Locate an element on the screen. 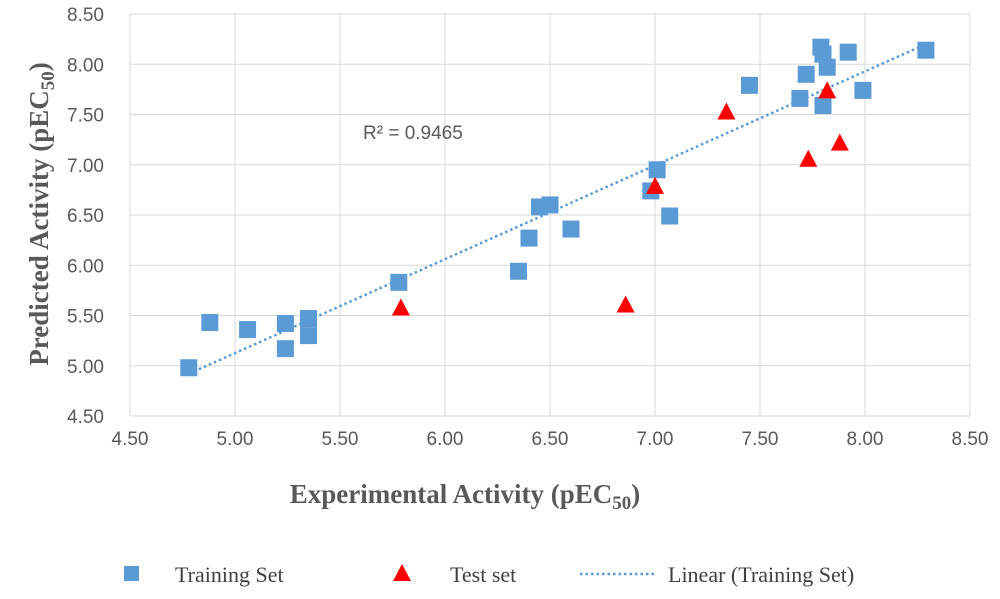 The width and height of the screenshot is (1000, 599). legend-label-training-set: Training Set is located at coordinates (229, 574).